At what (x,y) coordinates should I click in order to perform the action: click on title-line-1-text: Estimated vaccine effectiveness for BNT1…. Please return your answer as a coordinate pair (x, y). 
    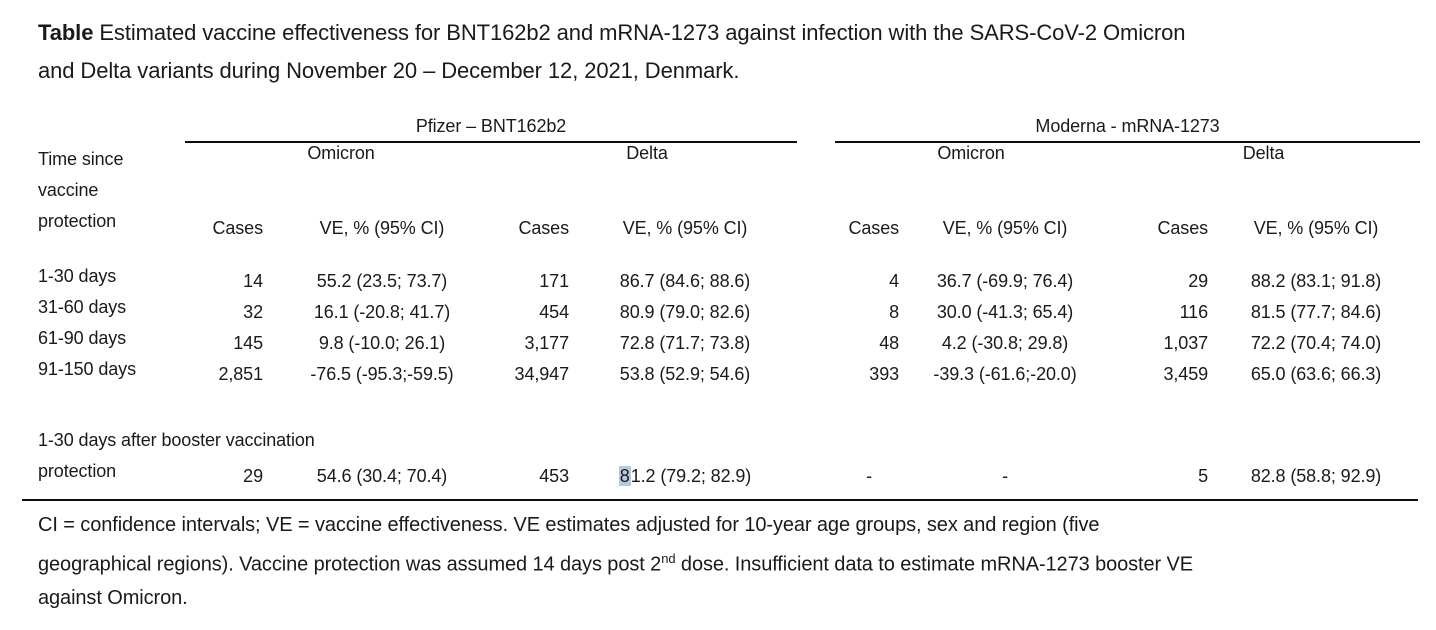
    Looking at the image, I should click on (639, 32).